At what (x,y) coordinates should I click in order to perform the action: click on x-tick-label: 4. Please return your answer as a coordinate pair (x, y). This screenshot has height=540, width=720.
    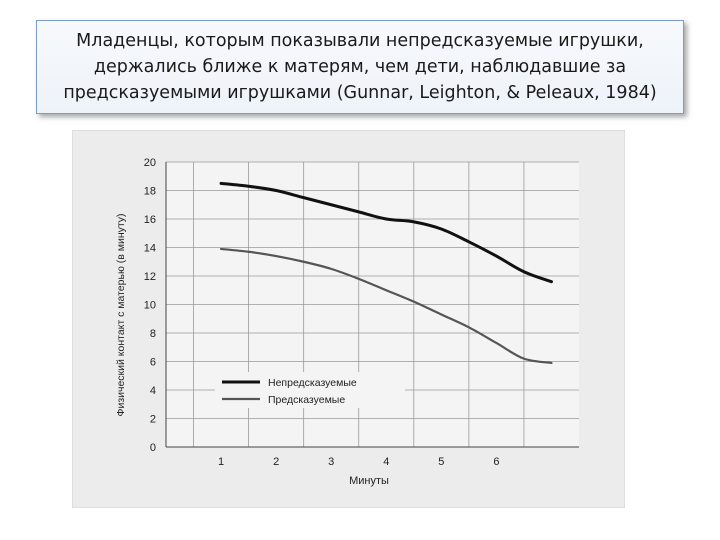
    Looking at the image, I should click on (386, 462).